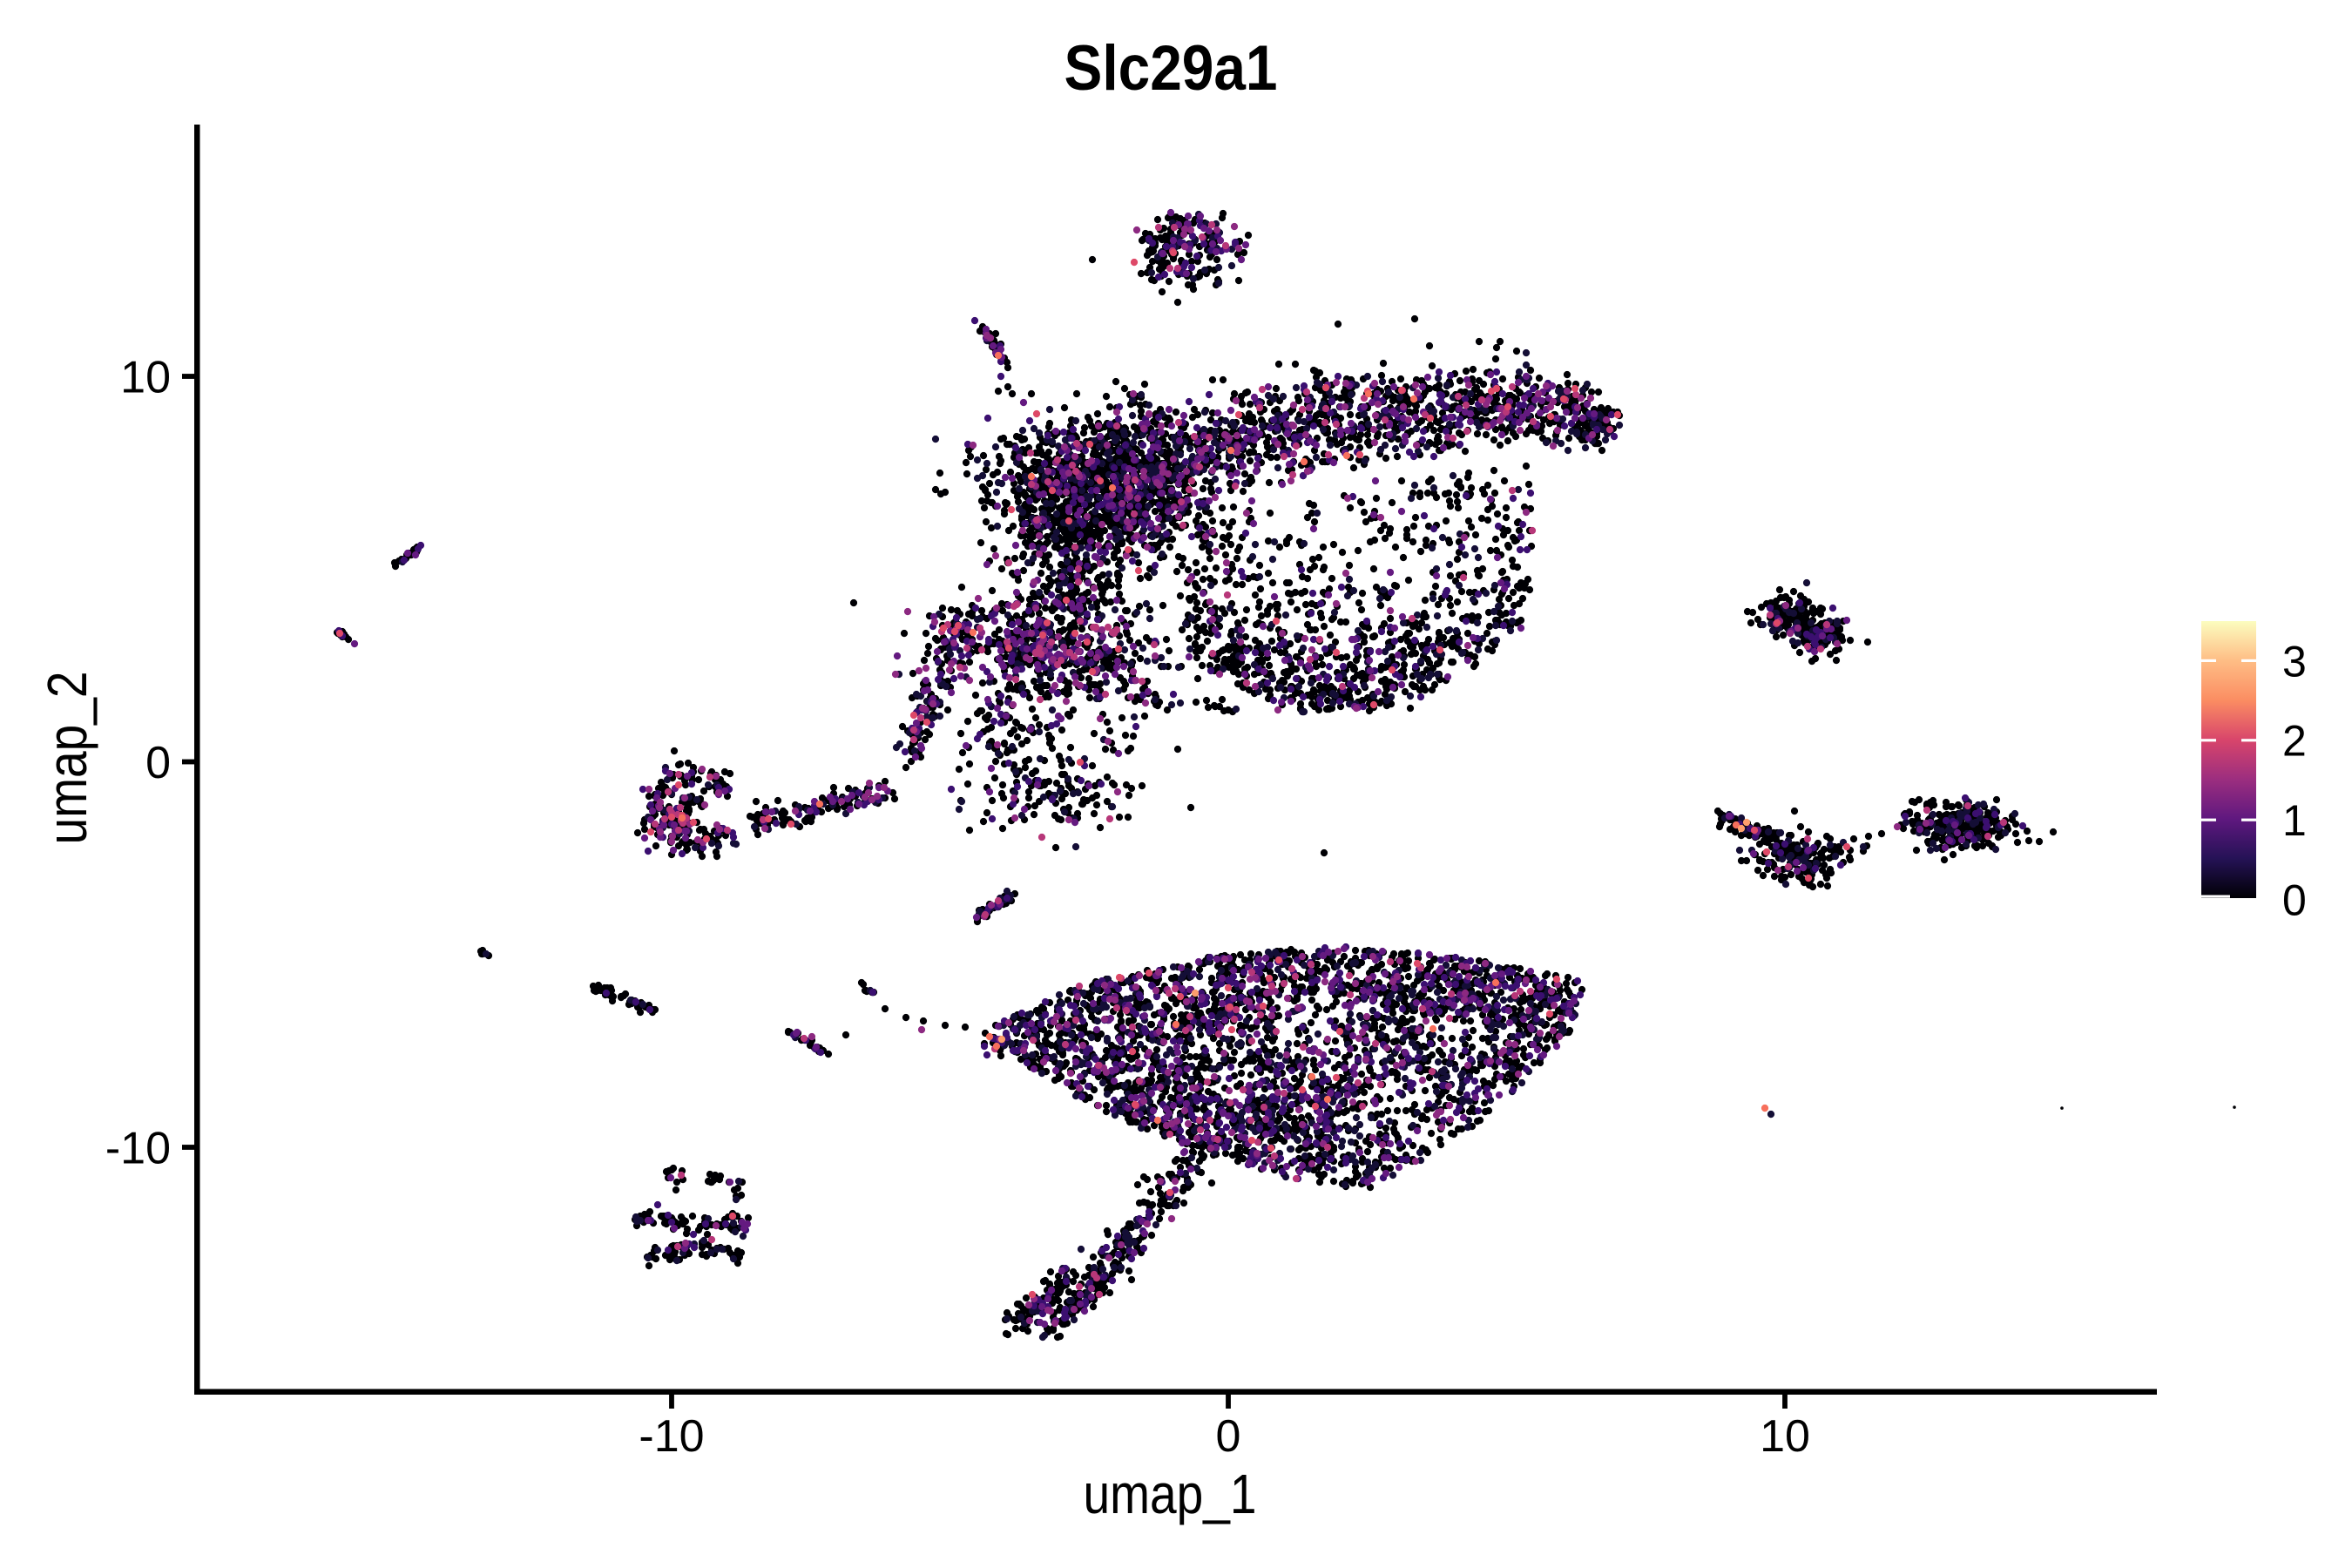 This screenshot has width=2352, height=1568. Describe the element at coordinates (2294, 741) in the screenshot. I see `svg-text: 2` at that location.